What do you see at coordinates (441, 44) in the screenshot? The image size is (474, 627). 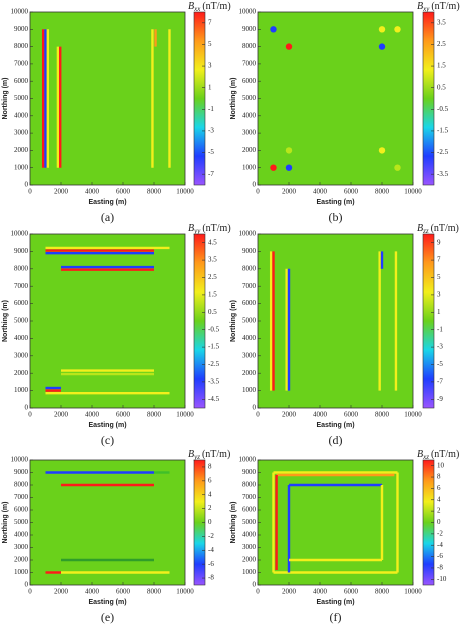 I see `colorbar-tick-label: 2.5` at bounding box center [441, 44].